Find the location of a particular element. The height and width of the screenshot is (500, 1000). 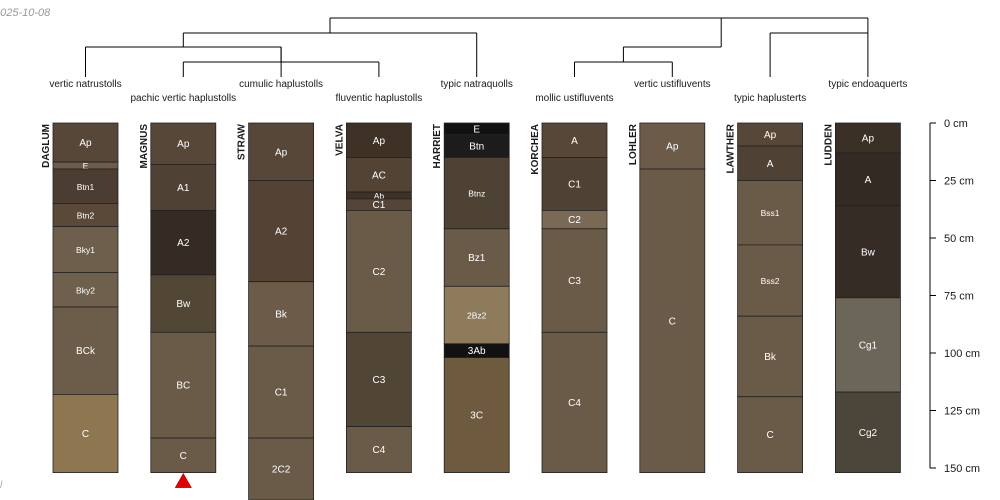

horizon-korchea-c4 is located at coordinates (574, 402).